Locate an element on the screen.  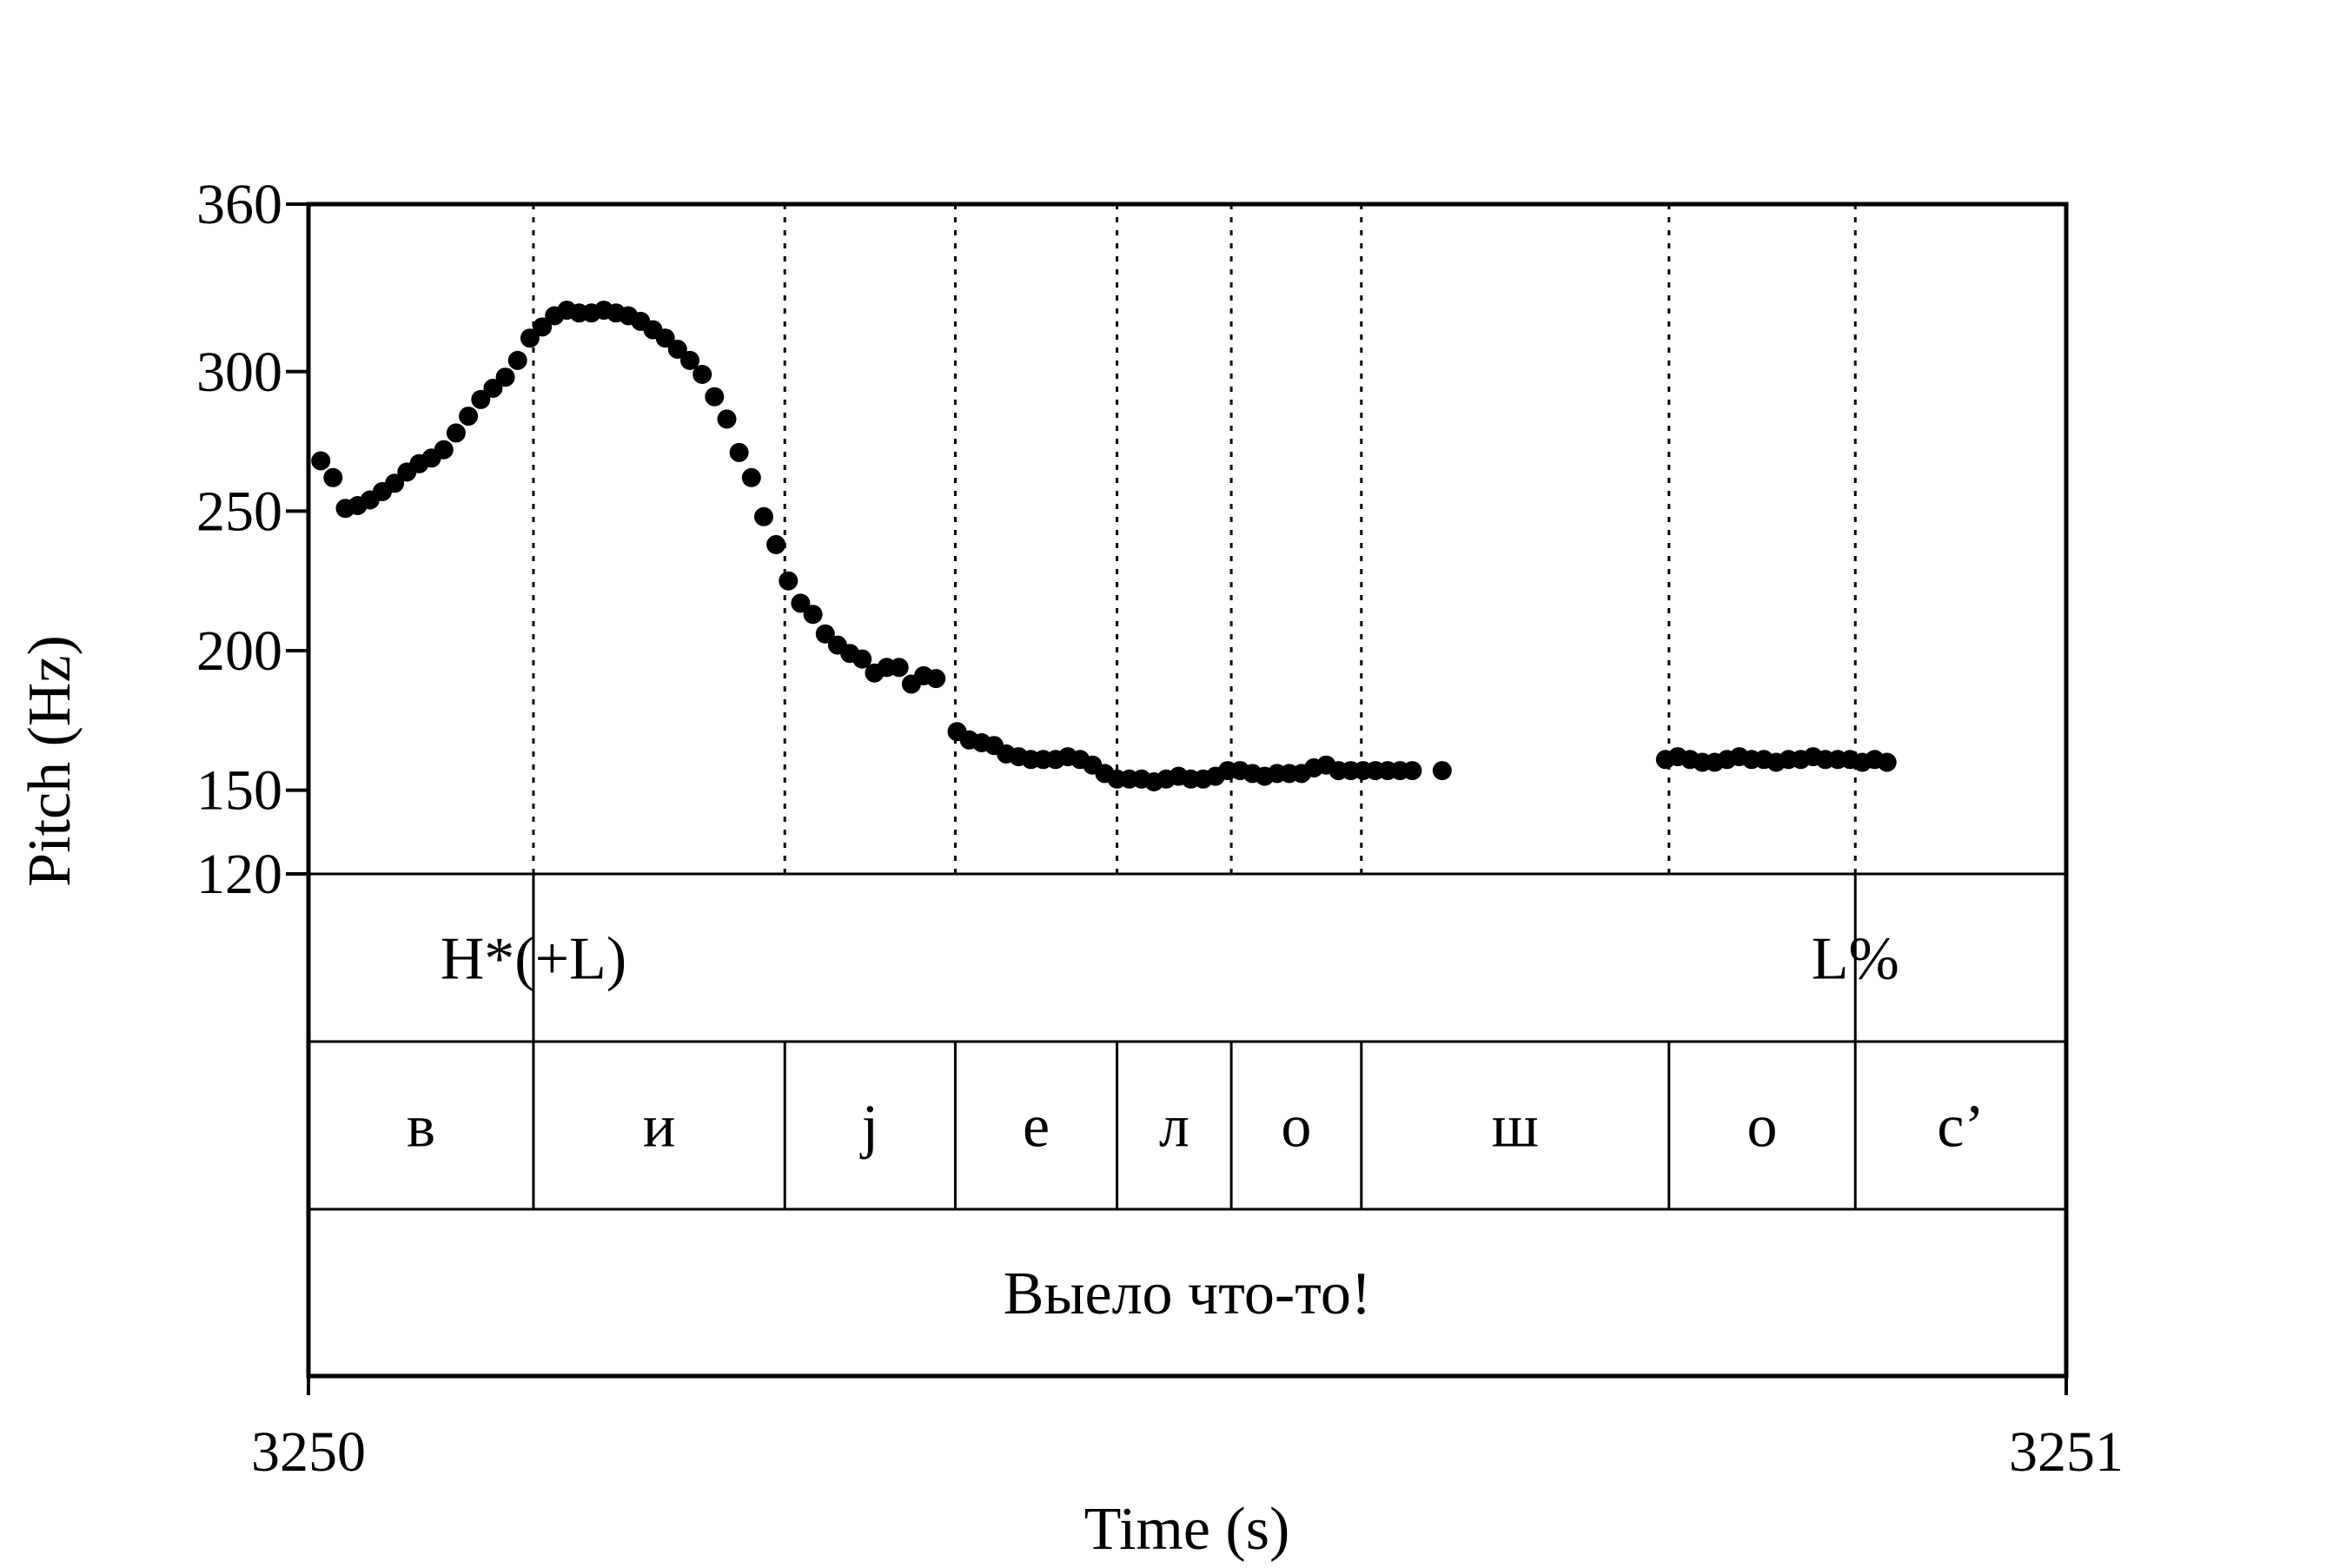
x-axis-ticks: 3250 3251 is located at coordinates (1187, 1430).